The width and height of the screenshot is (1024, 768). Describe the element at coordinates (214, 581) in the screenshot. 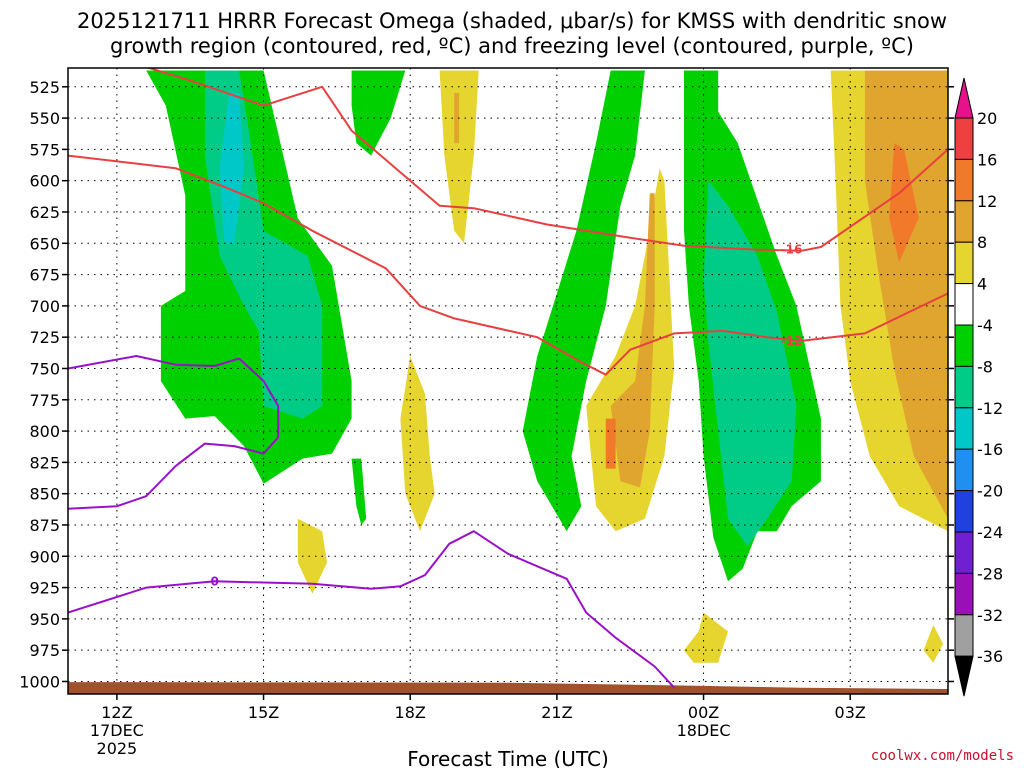

I see `freezing-level-contour-label-1: 0` at that location.